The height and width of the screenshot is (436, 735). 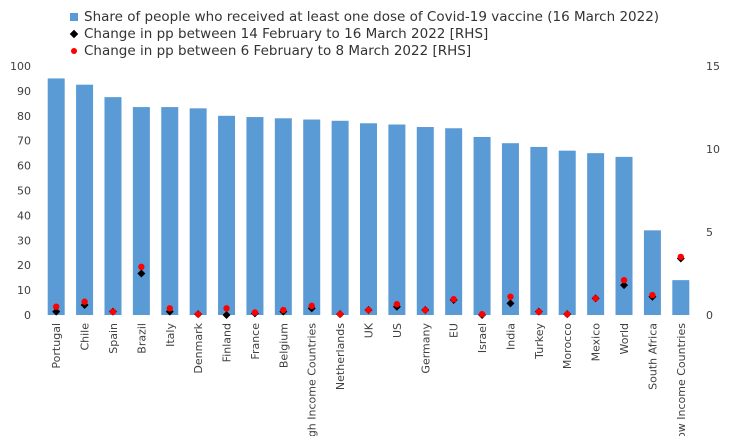 What do you see at coordinates (340, 356) in the screenshot?
I see `x-tick-label: Netherlands` at bounding box center [340, 356].